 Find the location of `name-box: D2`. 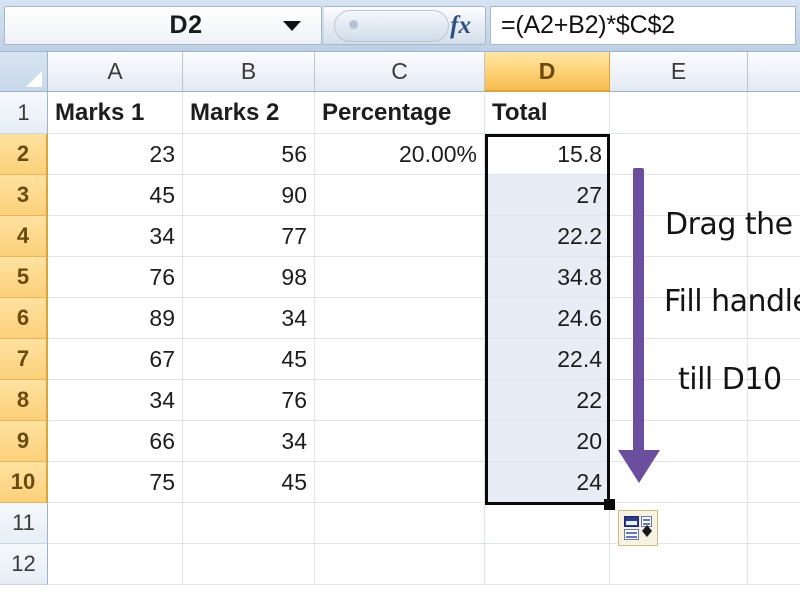

name-box: D2 is located at coordinates (163, 25).